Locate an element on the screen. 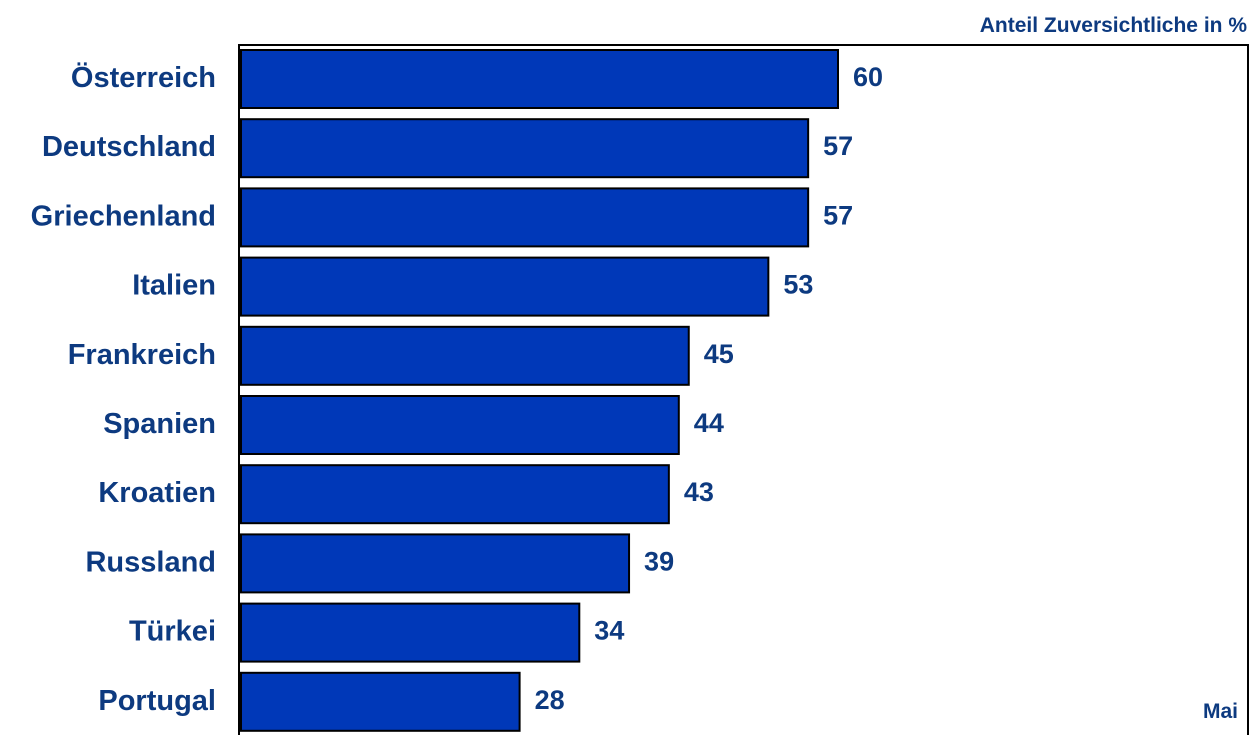  value-label: 60 is located at coordinates (868, 77).